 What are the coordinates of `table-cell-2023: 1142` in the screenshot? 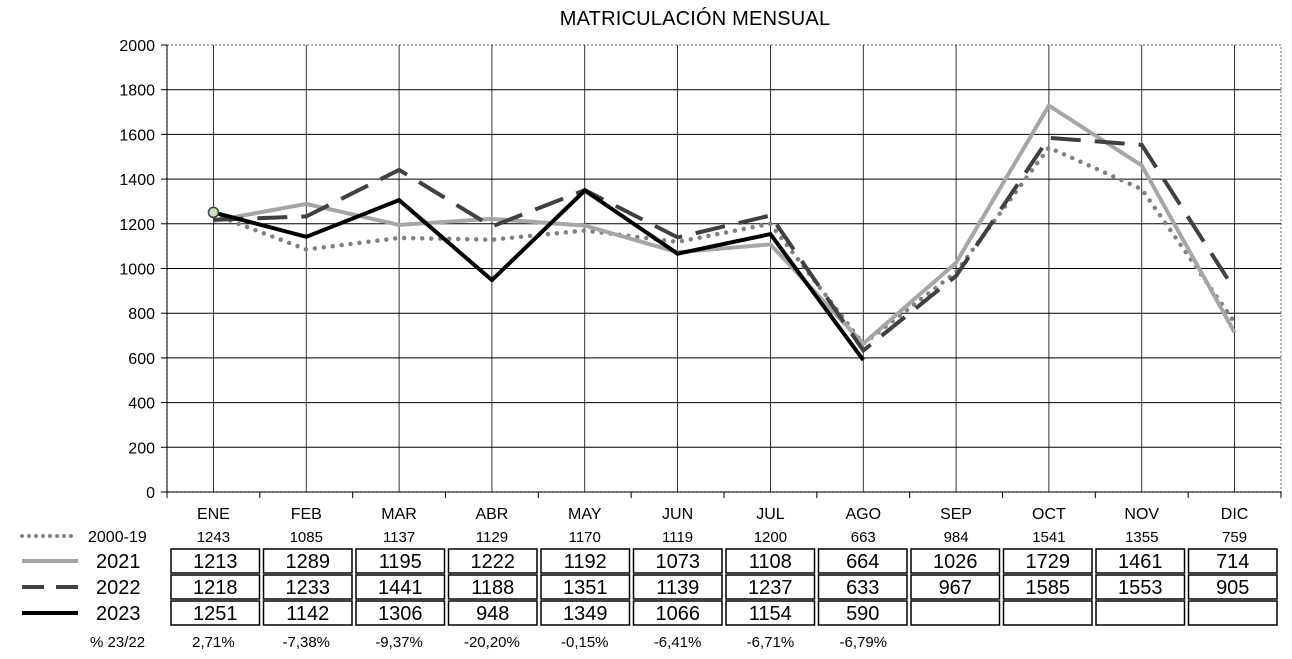 It's located at (307, 614).